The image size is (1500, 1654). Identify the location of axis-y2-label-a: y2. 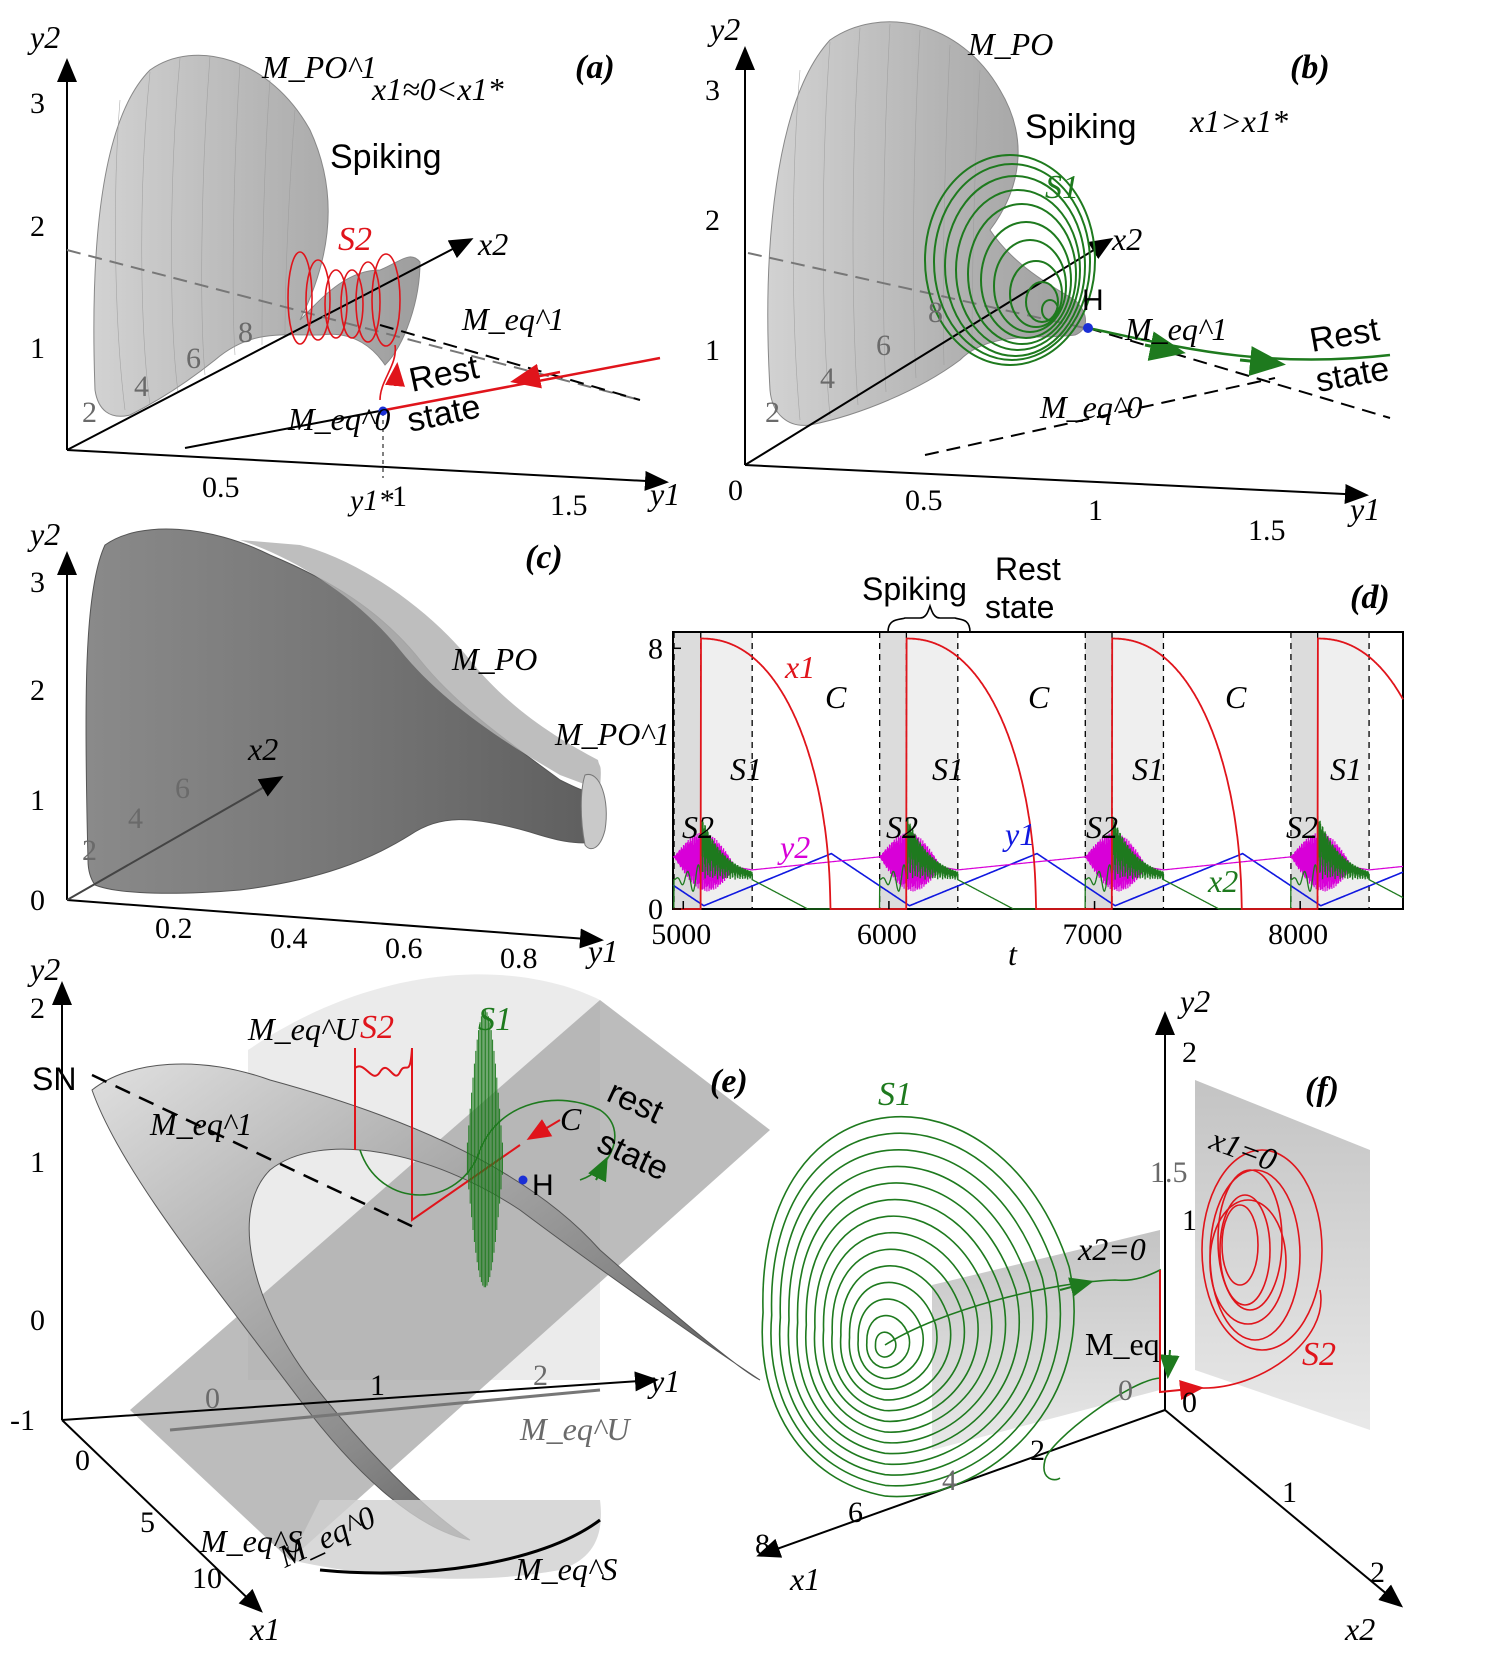
(43, 37).